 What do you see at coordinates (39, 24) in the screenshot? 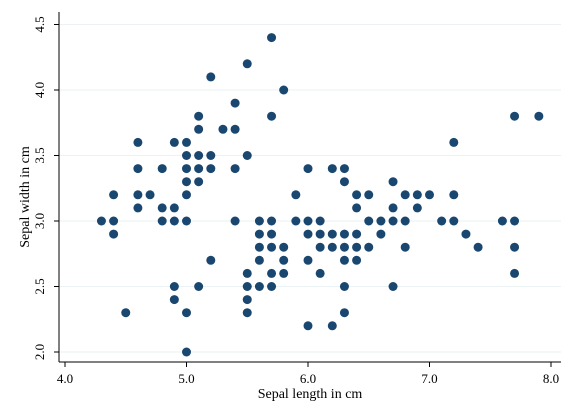
I see `y-tick-label: 4.5` at bounding box center [39, 24].